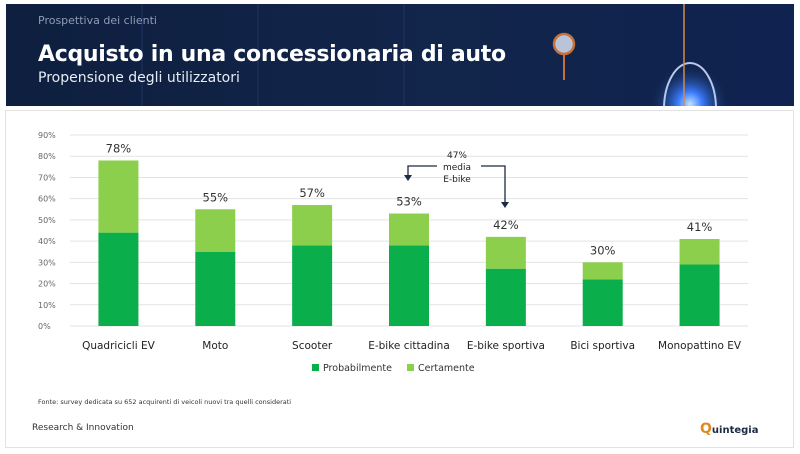  What do you see at coordinates (409, 346) in the screenshot?
I see `x-category-label: E-bike cittadina` at bounding box center [409, 346].